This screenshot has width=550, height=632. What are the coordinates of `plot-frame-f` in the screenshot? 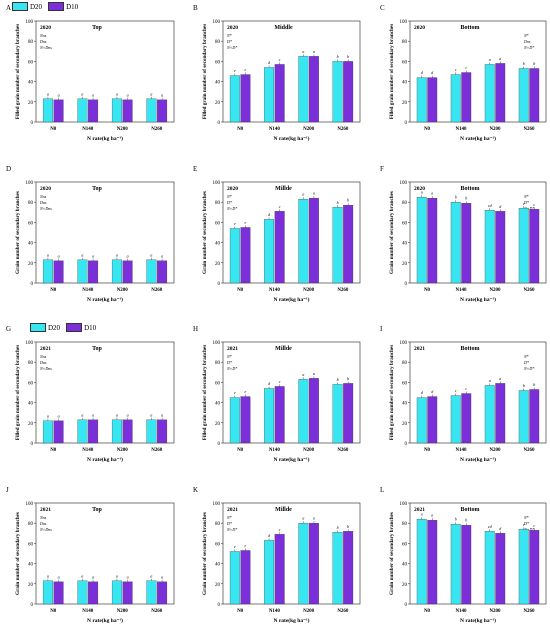 It's located at (478, 232).